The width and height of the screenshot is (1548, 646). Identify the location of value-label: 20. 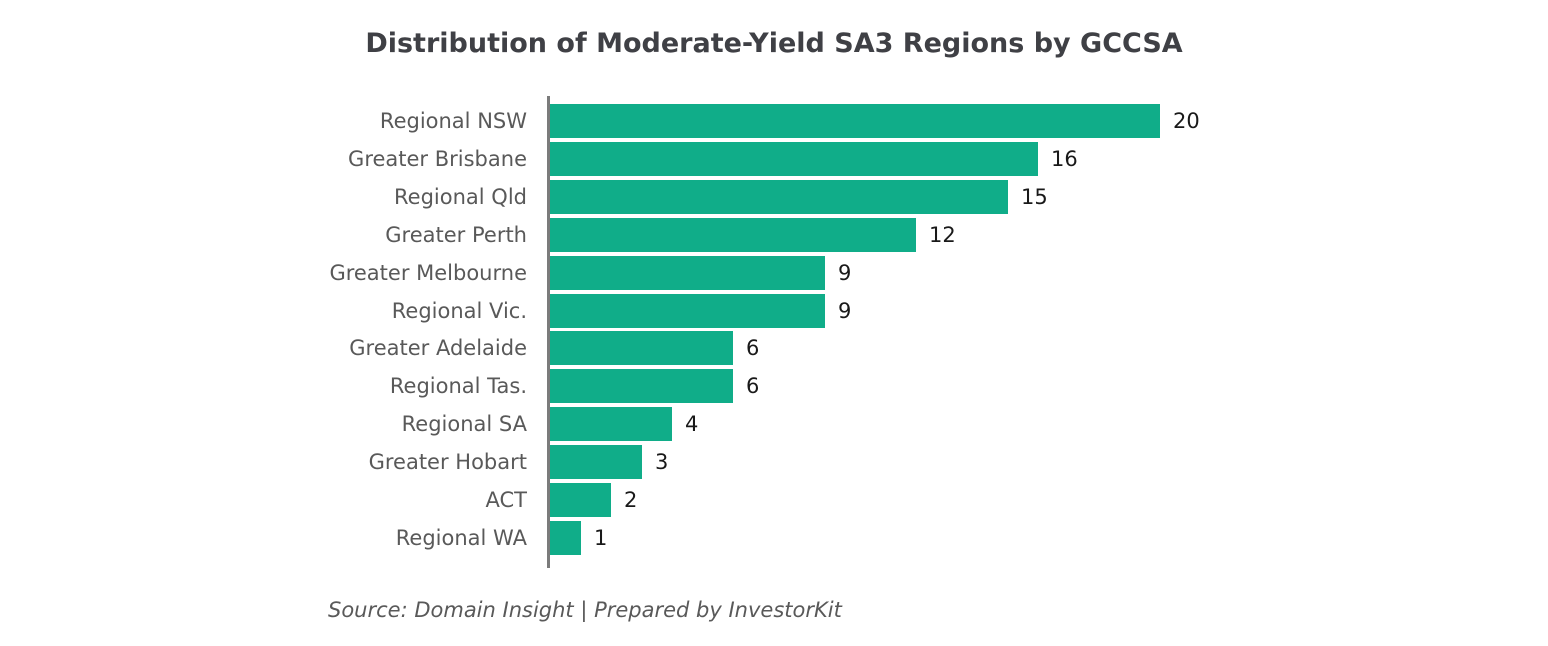
(1186, 121).